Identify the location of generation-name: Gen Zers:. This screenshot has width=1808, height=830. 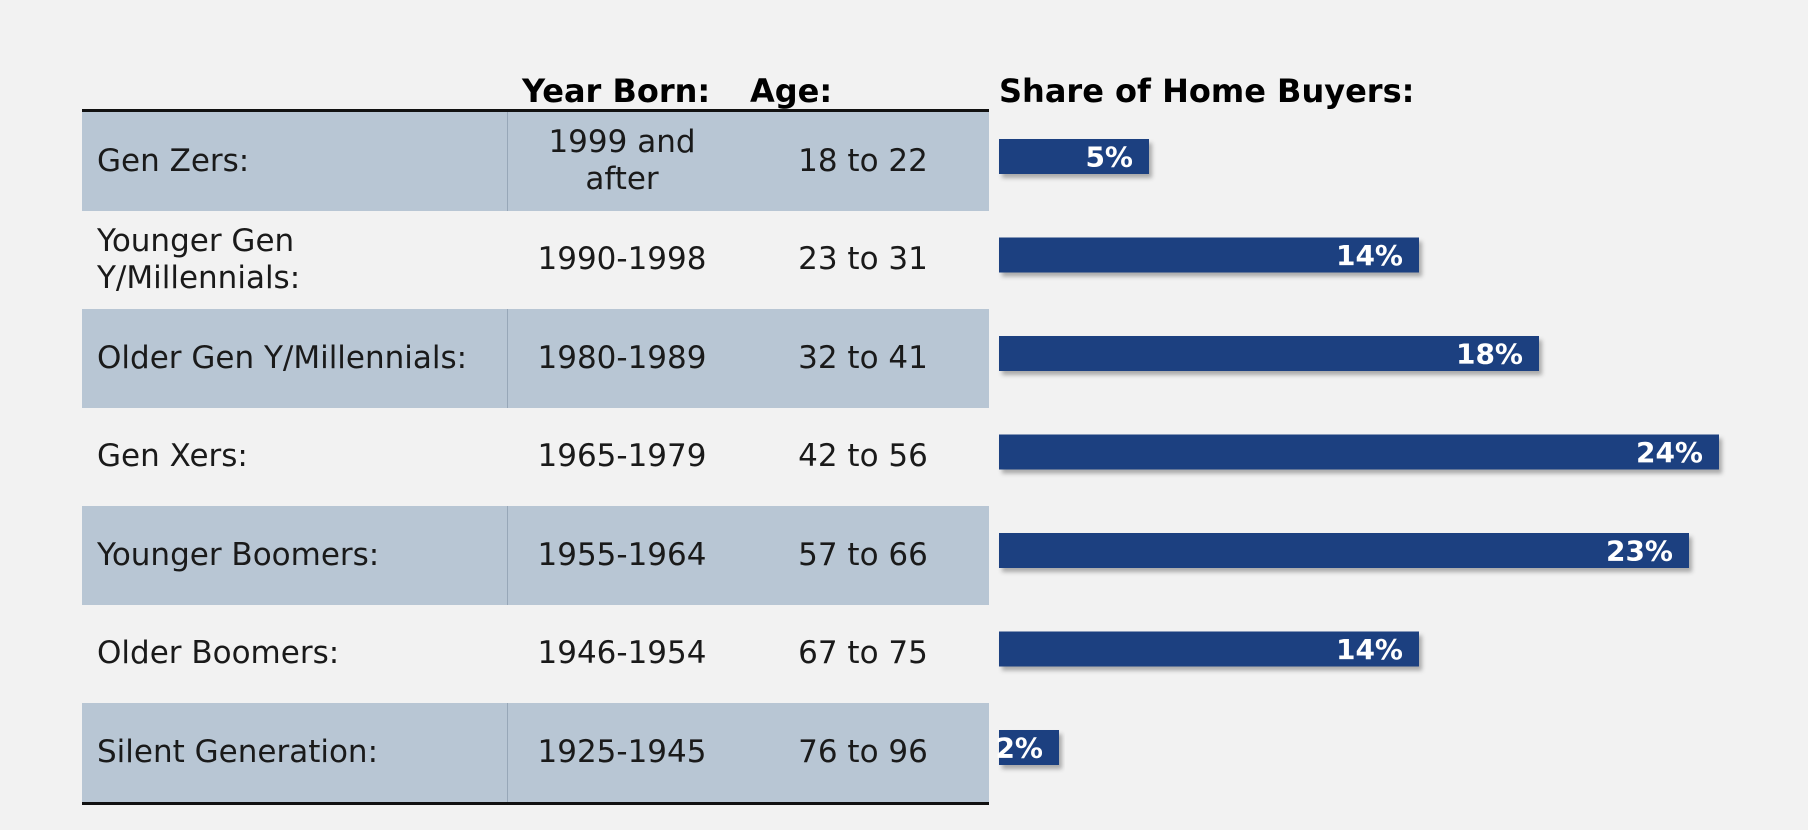
(173, 160).